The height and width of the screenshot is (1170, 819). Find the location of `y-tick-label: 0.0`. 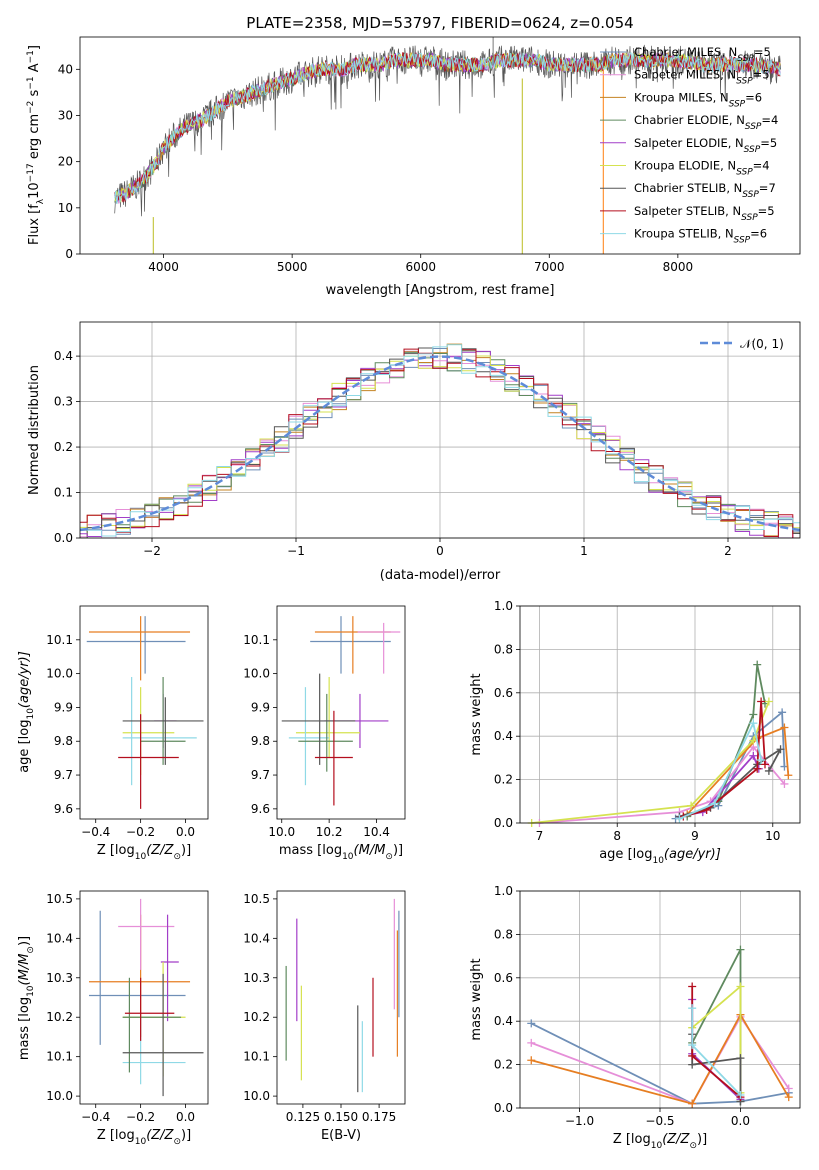

y-tick-label: 0.0 is located at coordinates (503, 823).